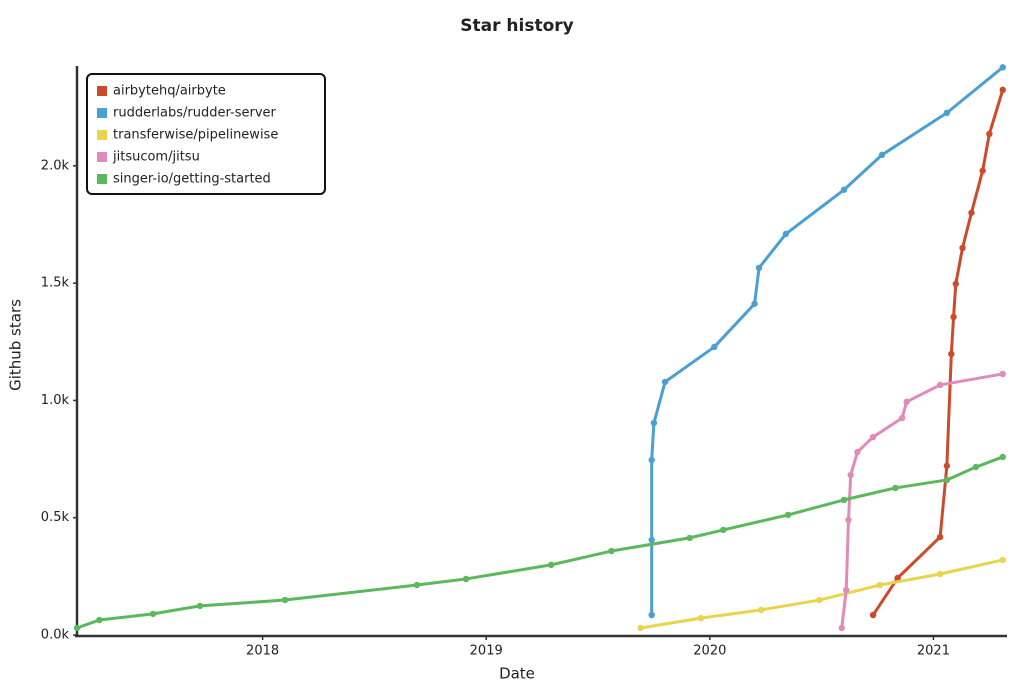  What do you see at coordinates (55, 635) in the screenshot?
I see `y-tick-label: 0.0k` at bounding box center [55, 635].